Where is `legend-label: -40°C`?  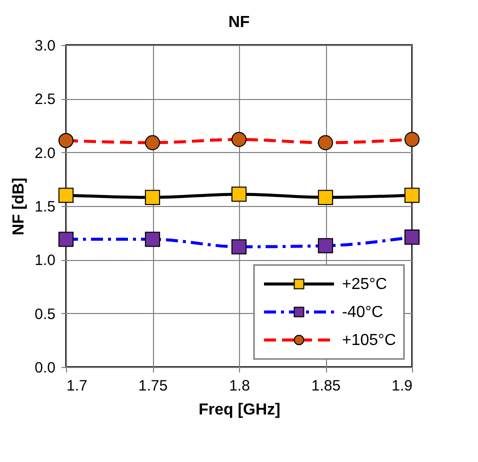 legend-label: -40°C is located at coordinates (363, 312).